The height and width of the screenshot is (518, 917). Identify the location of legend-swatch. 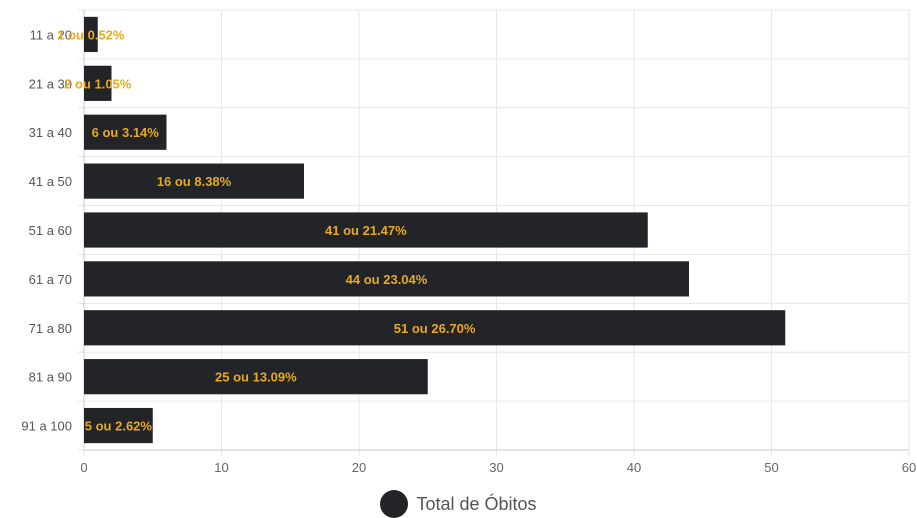
(394, 504).